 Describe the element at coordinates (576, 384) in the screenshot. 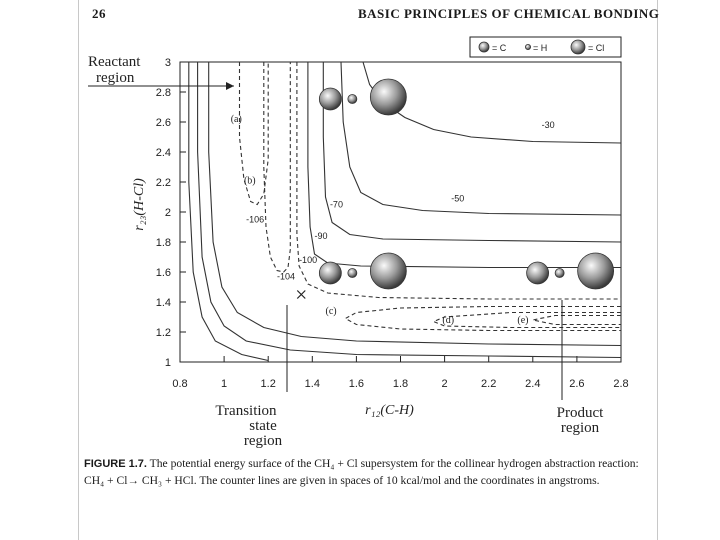

I see `x-tick-label: 2.6` at that location.